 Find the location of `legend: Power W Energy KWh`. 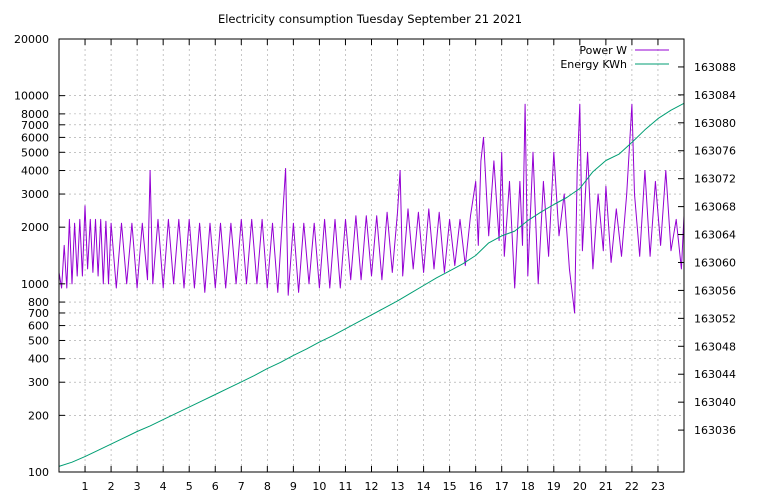

legend: Power W Energy KWh is located at coordinates (614, 57).